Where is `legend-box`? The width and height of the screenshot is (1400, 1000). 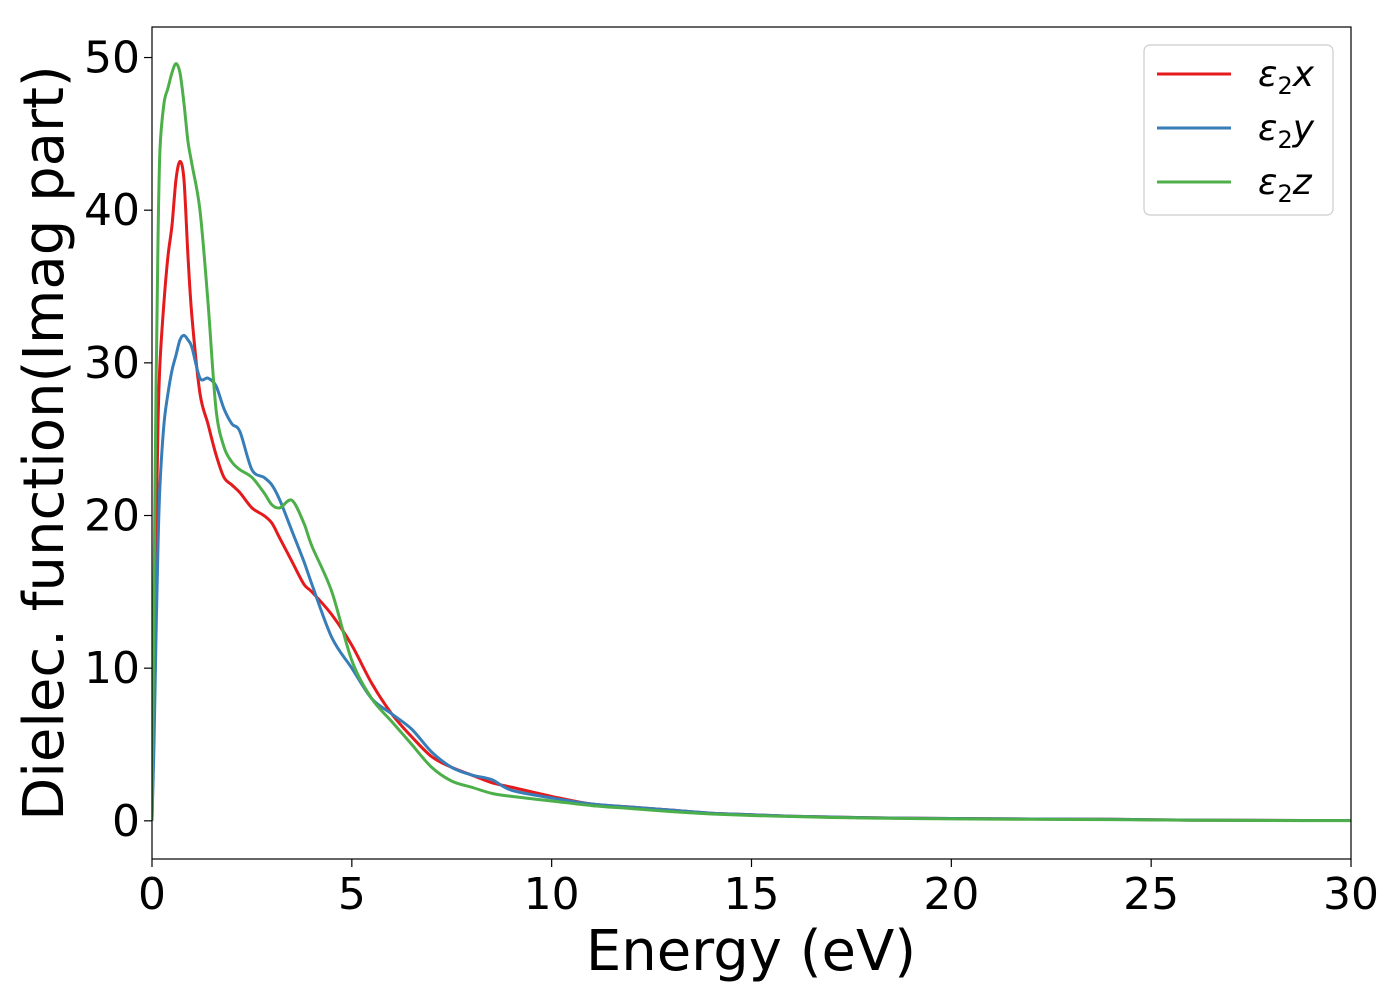 legend-box is located at coordinates (1238, 130).